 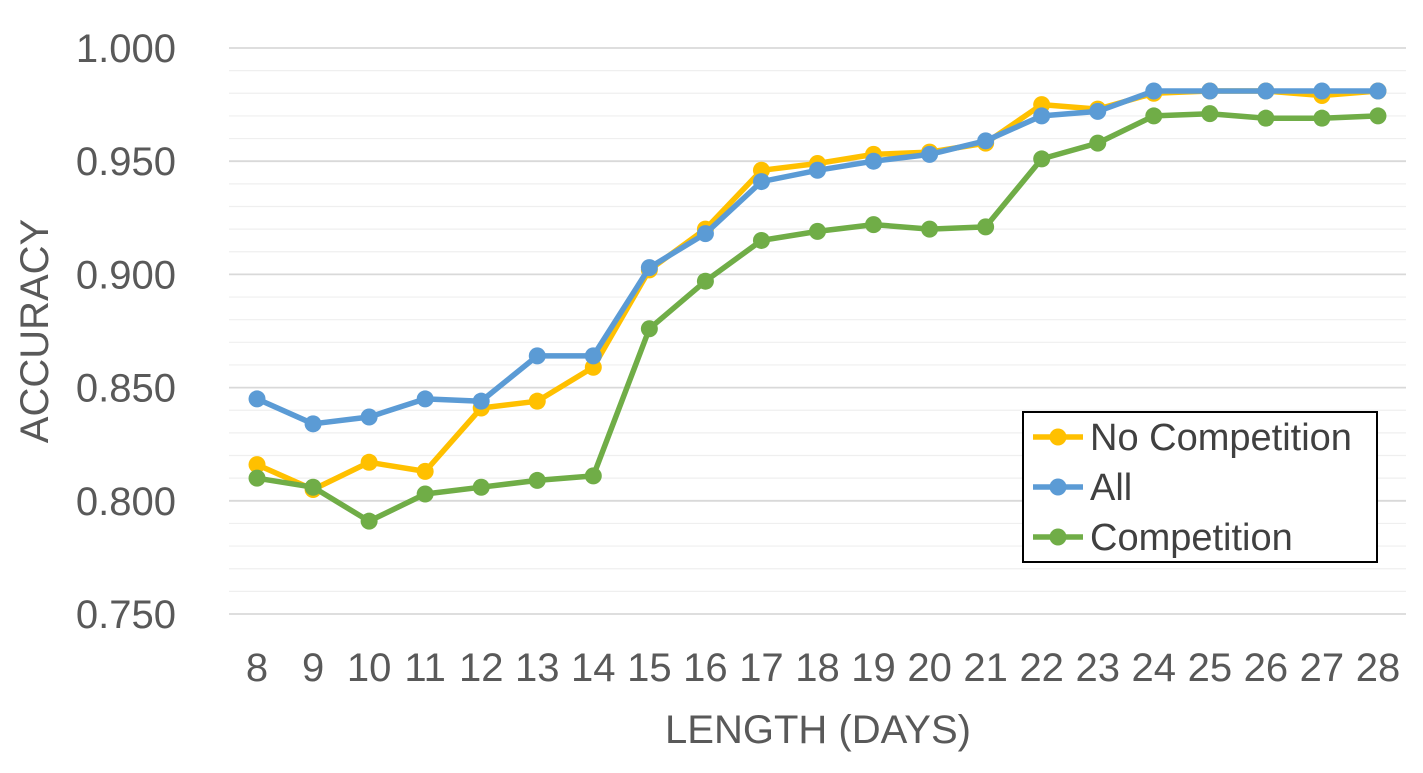 What do you see at coordinates (818, 730) in the screenshot?
I see `x-axis-title: LENGTH (DAYS)` at bounding box center [818, 730].